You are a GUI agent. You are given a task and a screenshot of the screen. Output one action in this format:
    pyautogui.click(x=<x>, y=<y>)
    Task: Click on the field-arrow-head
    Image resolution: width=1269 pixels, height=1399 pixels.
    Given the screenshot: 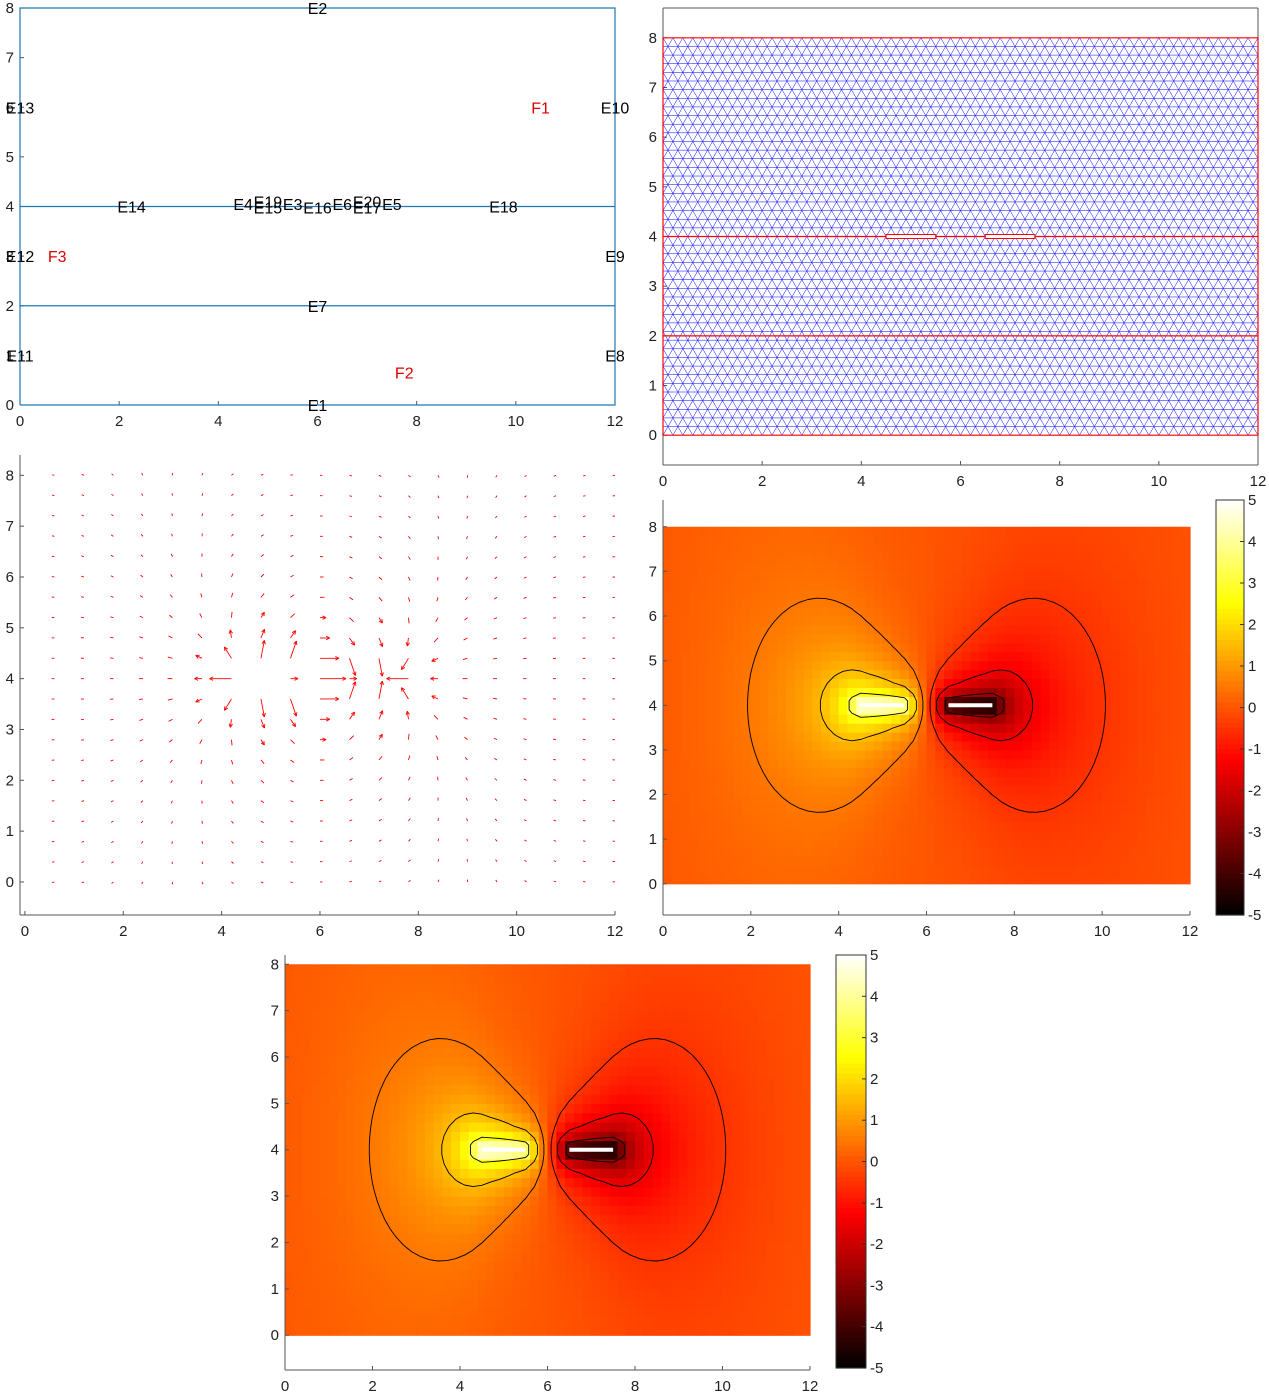 What is the action you would take?
    pyautogui.click(x=294, y=724)
    